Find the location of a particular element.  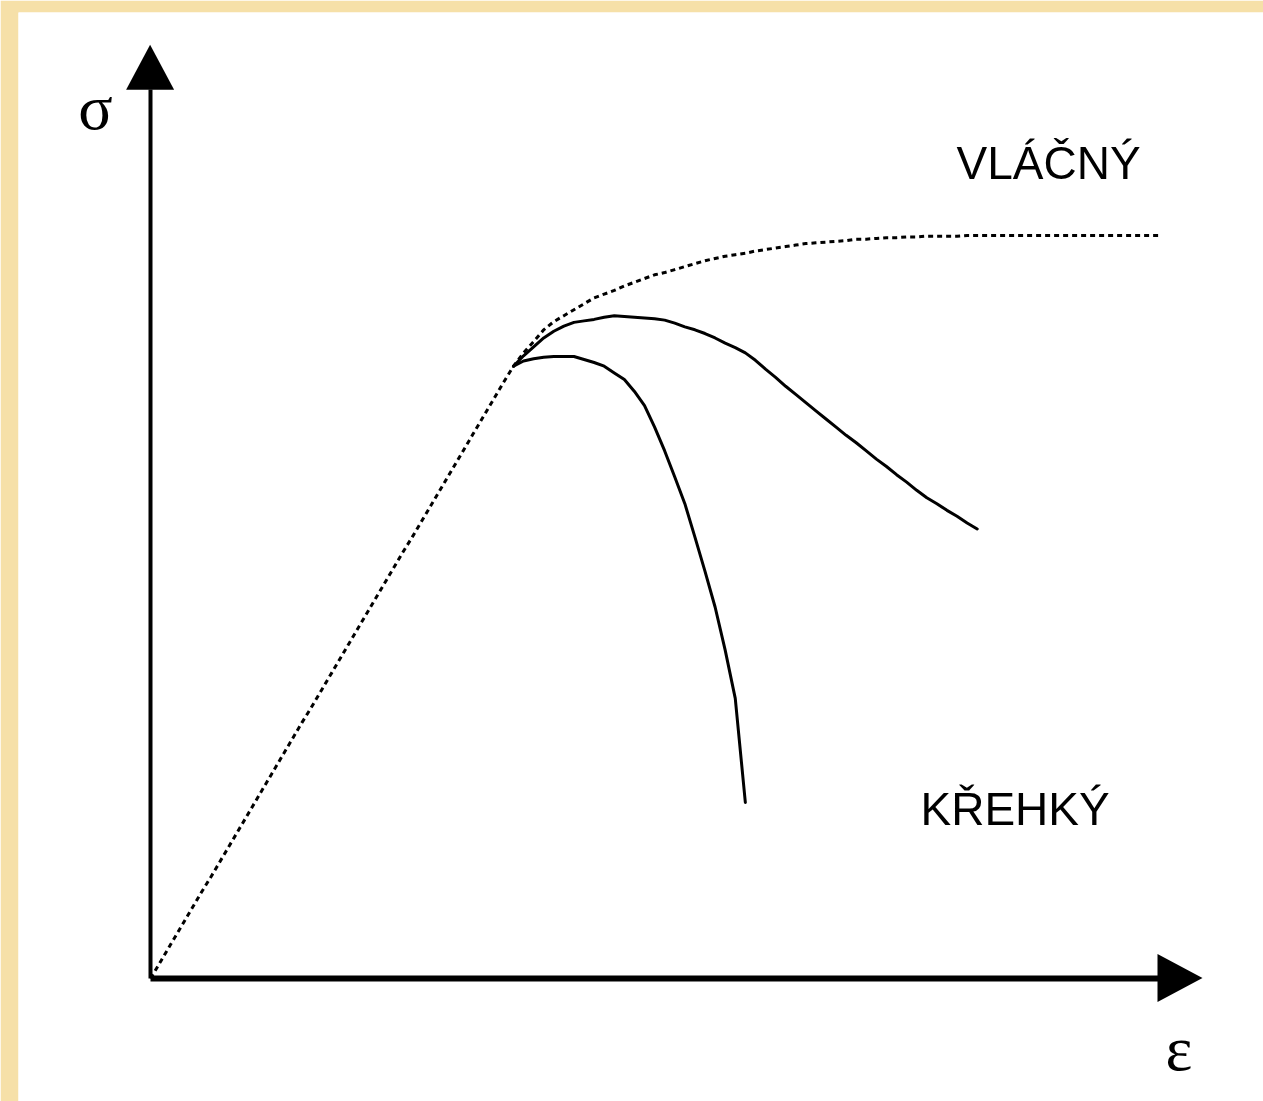

annotation: KŘEHKÝ is located at coordinates (1015, 808).